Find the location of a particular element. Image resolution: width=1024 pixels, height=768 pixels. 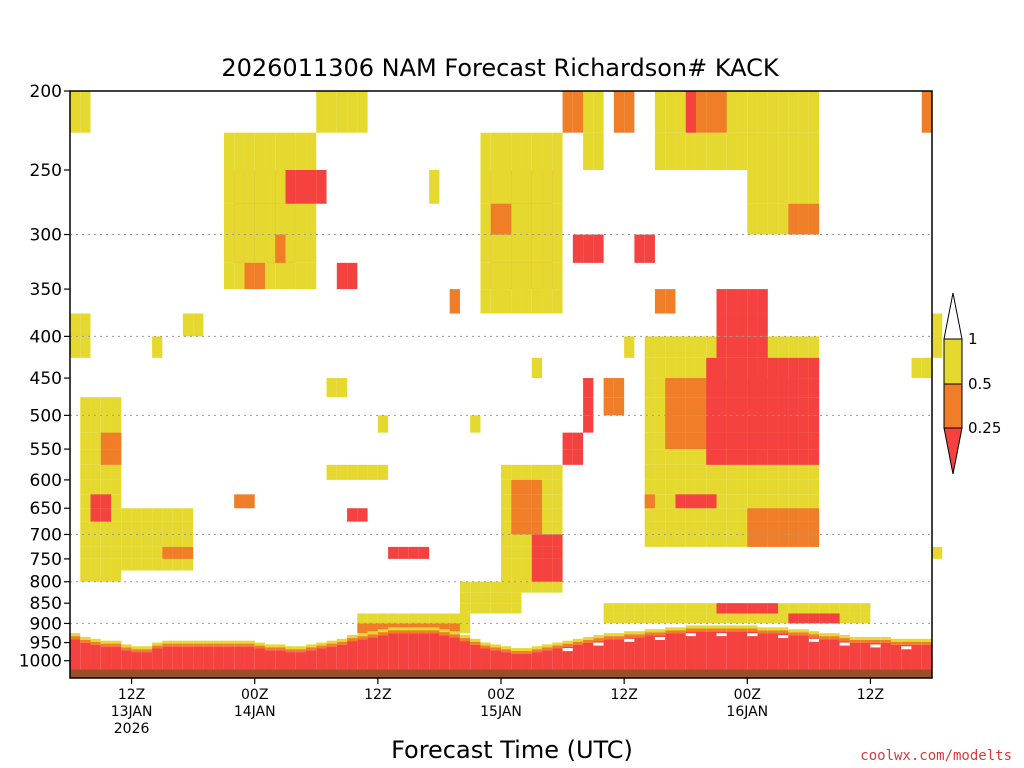

ytick-label: 400 is located at coordinates (46, 337).